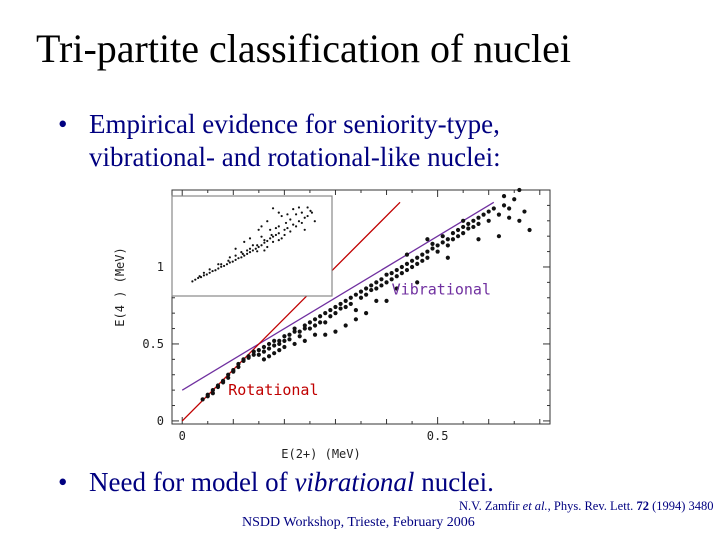 This screenshot has height=540, width=720. What do you see at coordinates (295, 157) in the screenshot?
I see `bullet-text-line2: vibrational- and rotational-like nuclei:` at bounding box center [295, 157].